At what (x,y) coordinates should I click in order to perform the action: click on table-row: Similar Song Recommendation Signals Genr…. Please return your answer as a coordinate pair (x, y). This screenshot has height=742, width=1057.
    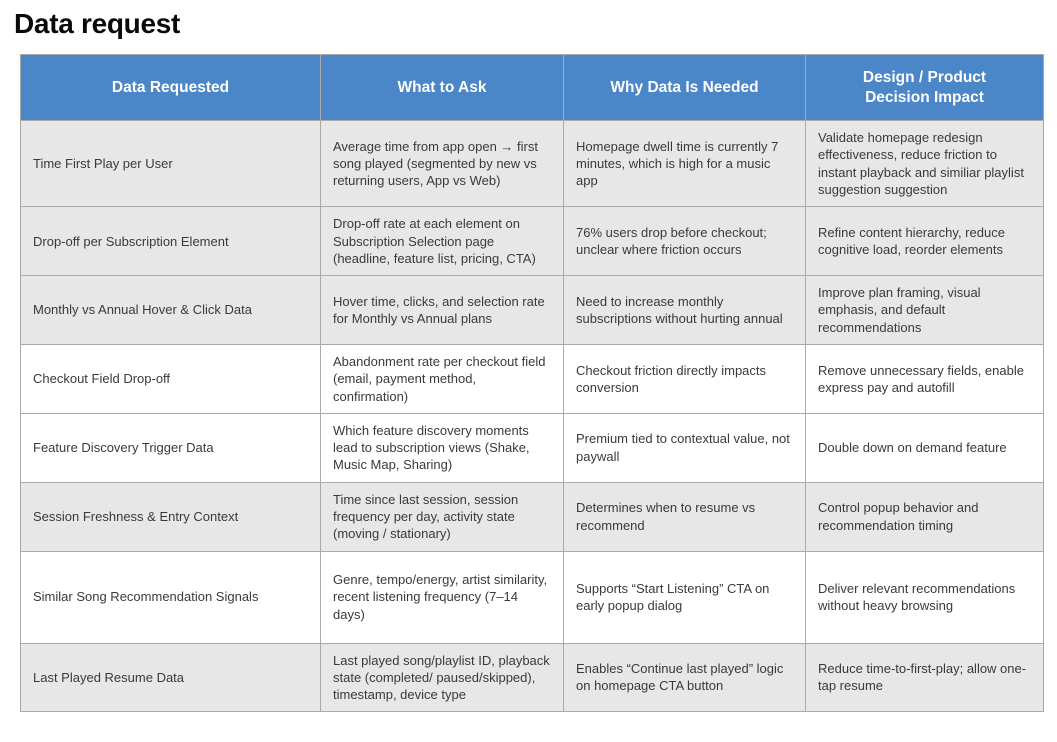
    Looking at the image, I should click on (532, 597).